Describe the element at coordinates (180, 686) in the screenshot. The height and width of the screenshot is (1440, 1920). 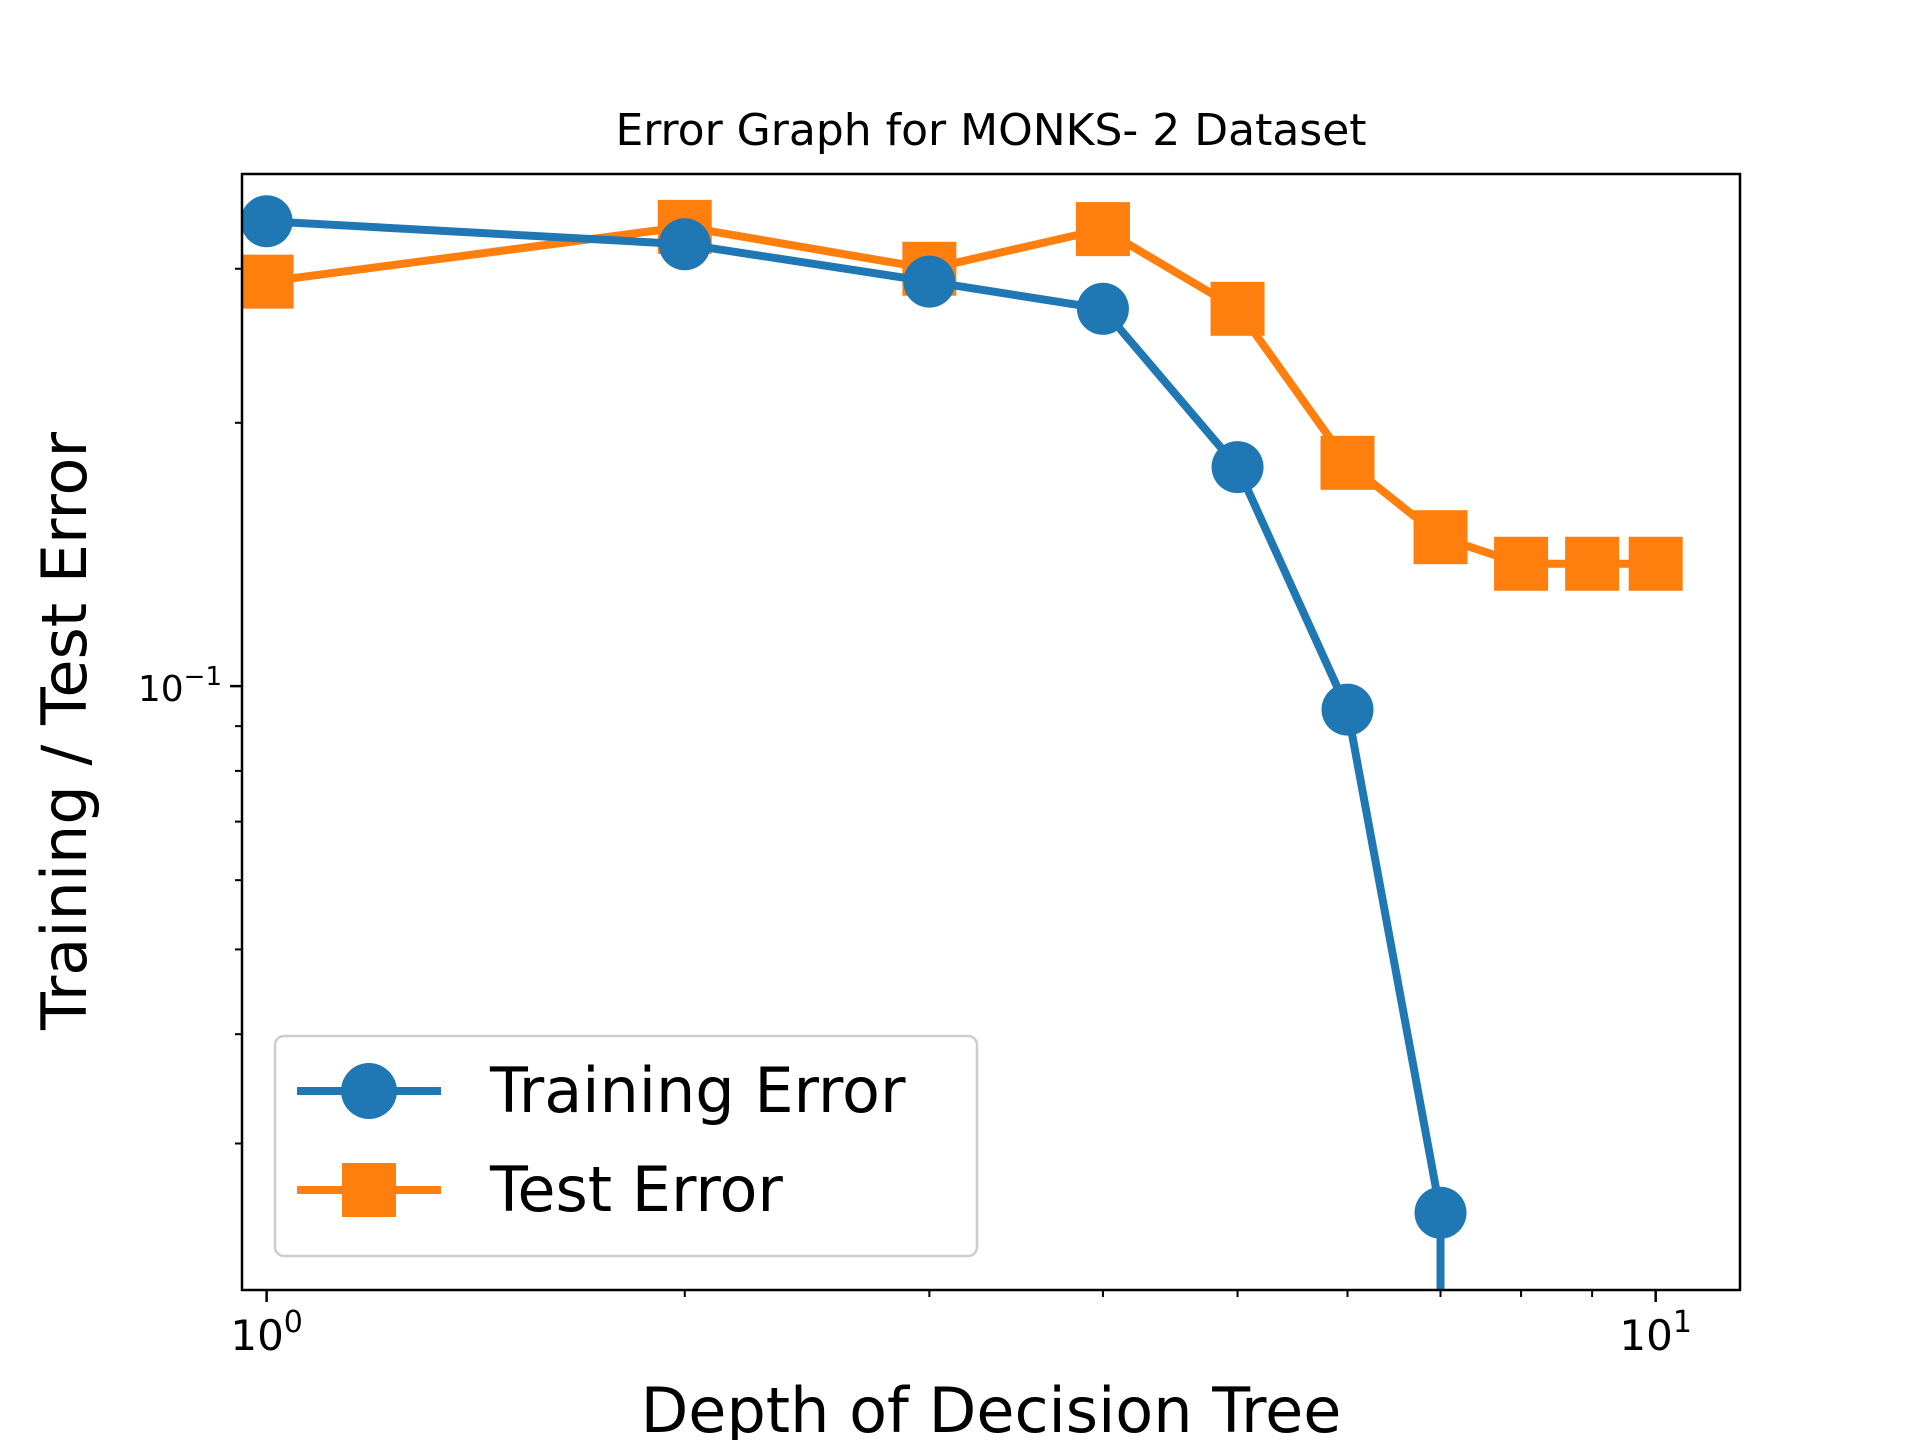
I see `y-tick-label: 10−1` at that location.